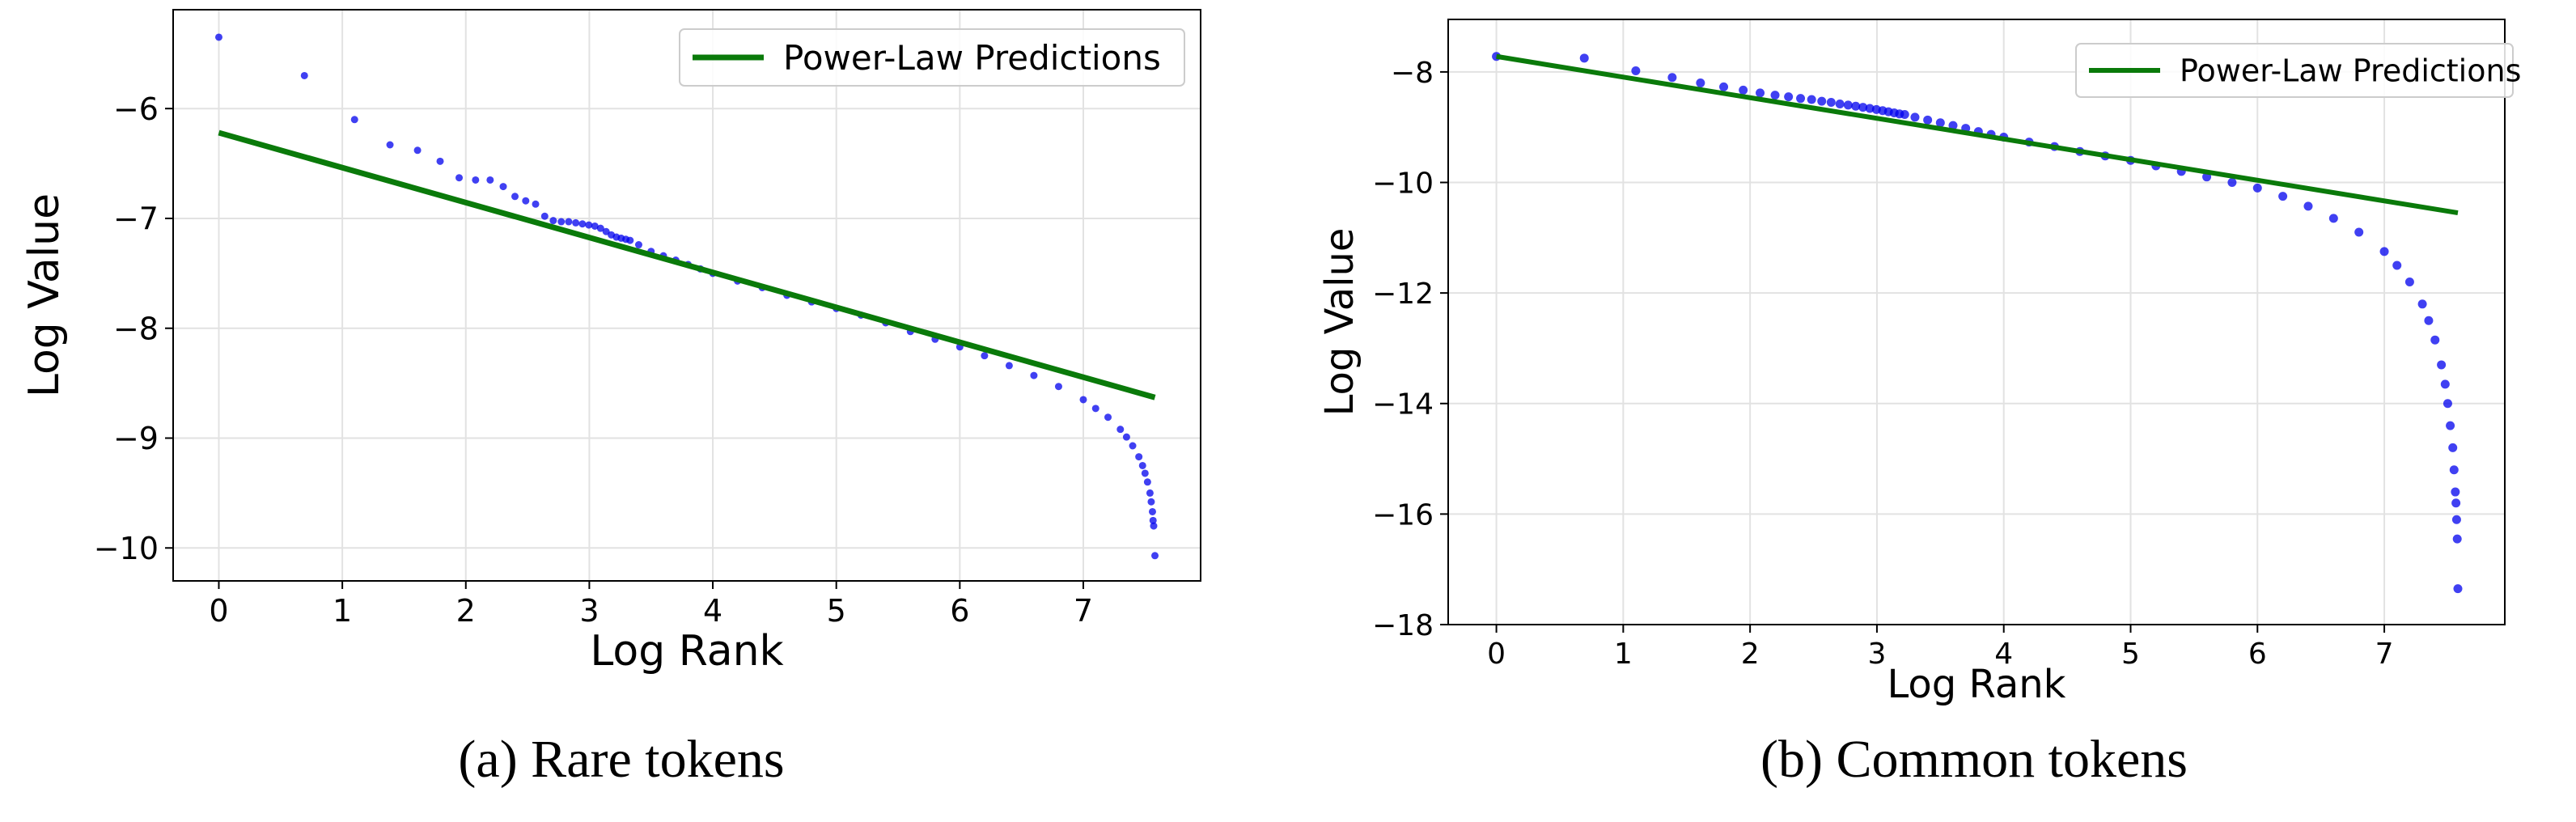  What do you see at coordinates (1403, 625) in the screenshot?
I see `y-tick-label: −18` at bounding box center [1403, 625].